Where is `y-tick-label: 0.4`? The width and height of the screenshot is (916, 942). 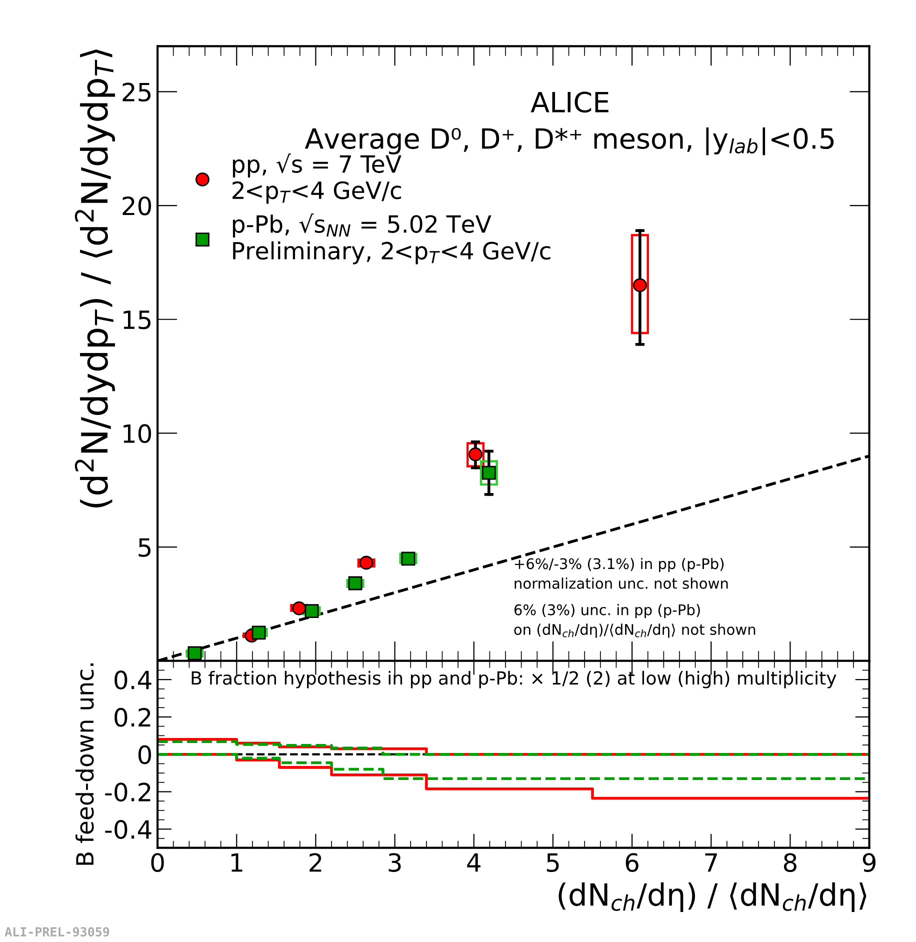 y-tick-label: 0.4 is located at coordinates (133, 680).